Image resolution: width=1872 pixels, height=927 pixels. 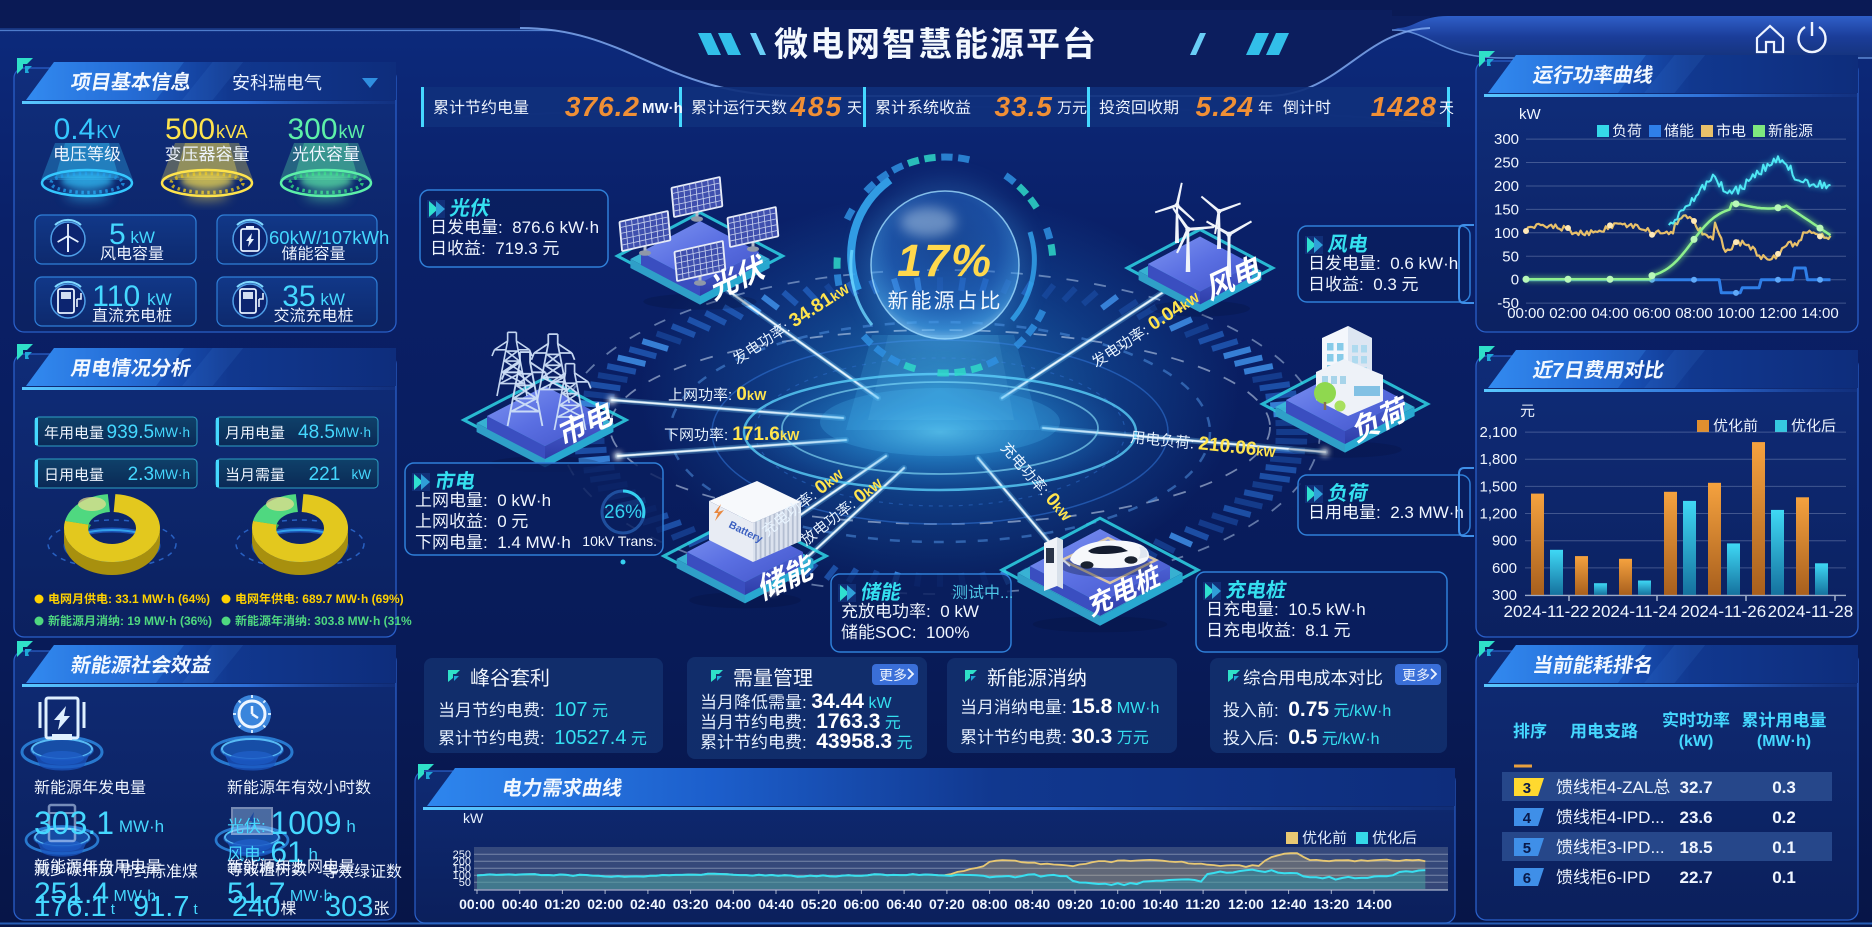 What do you see at coordinates (1736, 313) in the screenshot?
I see `svg-text: 10:00` at bounding box center [1736, 313].